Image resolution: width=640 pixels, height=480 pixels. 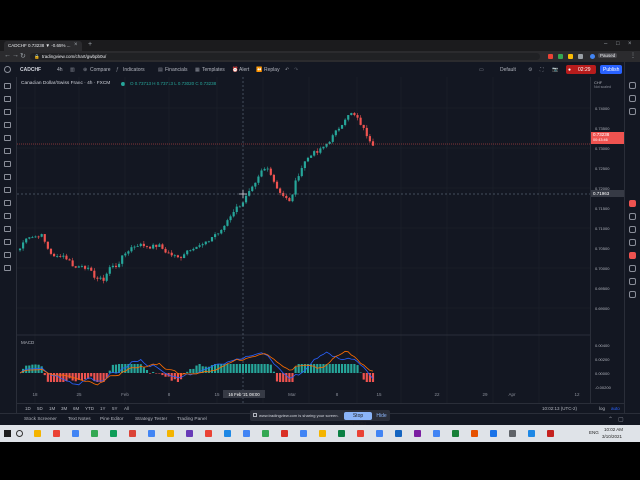 I want to click on trash-icon, so click(x=7, y=268).